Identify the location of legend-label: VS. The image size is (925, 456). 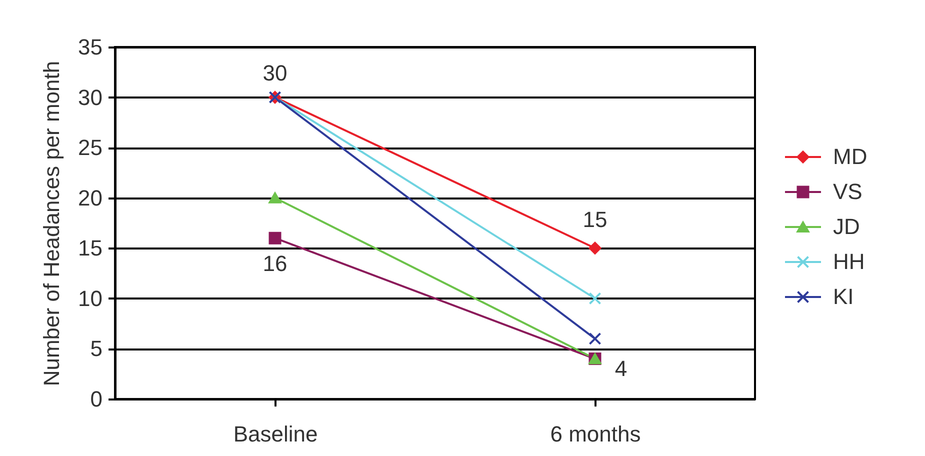
(847, 191).